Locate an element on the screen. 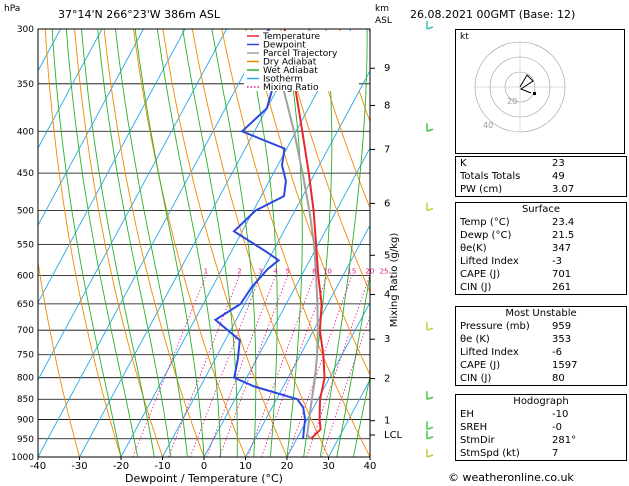 This screenshot has width=629, height=486. pressure-tick-label: 550 is located at coordinates (25, 245).